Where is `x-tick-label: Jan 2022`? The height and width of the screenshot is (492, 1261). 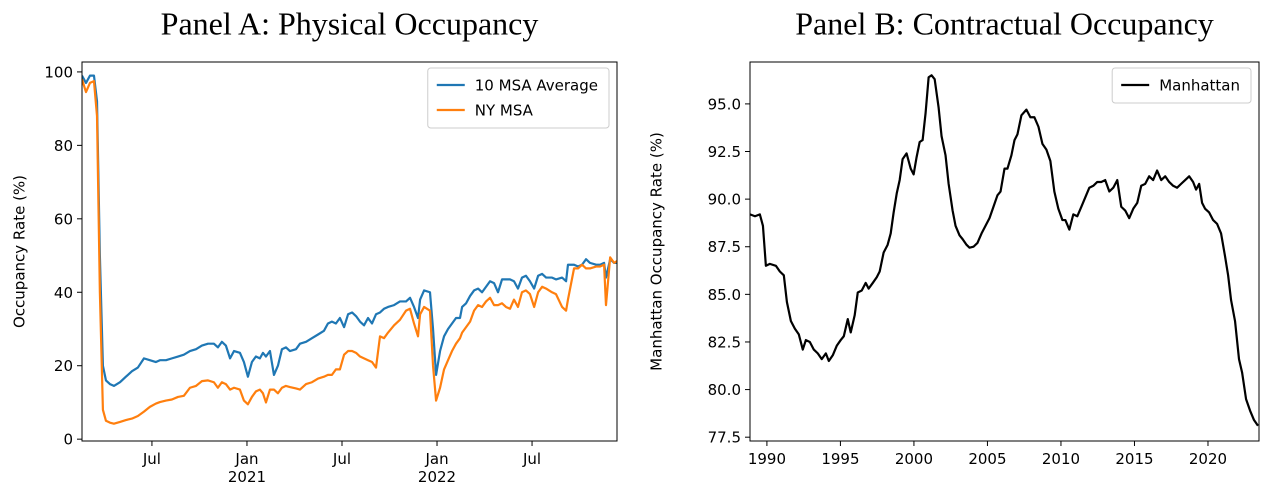 x-tick-label: Jan 2022 is located at coordinates (437, 468).